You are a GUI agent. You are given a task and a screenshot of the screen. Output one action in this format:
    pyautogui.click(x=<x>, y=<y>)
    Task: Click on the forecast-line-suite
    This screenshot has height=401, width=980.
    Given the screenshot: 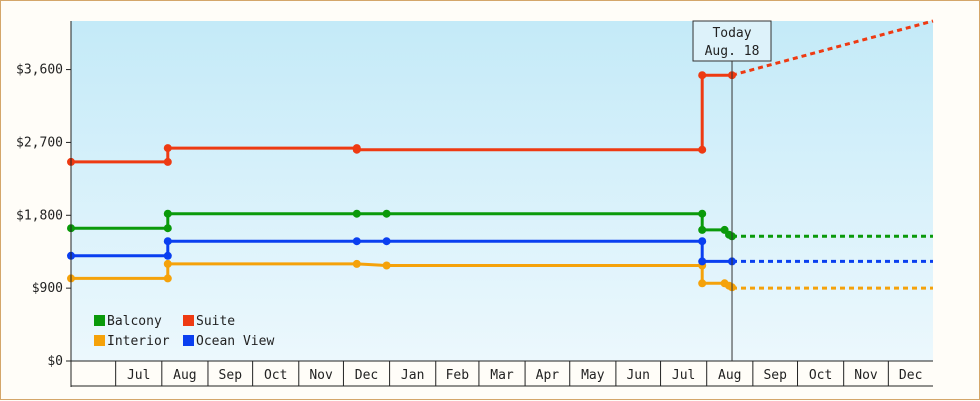 What is the action you would take?
    pyautogui.click(x=832, y=48)
    